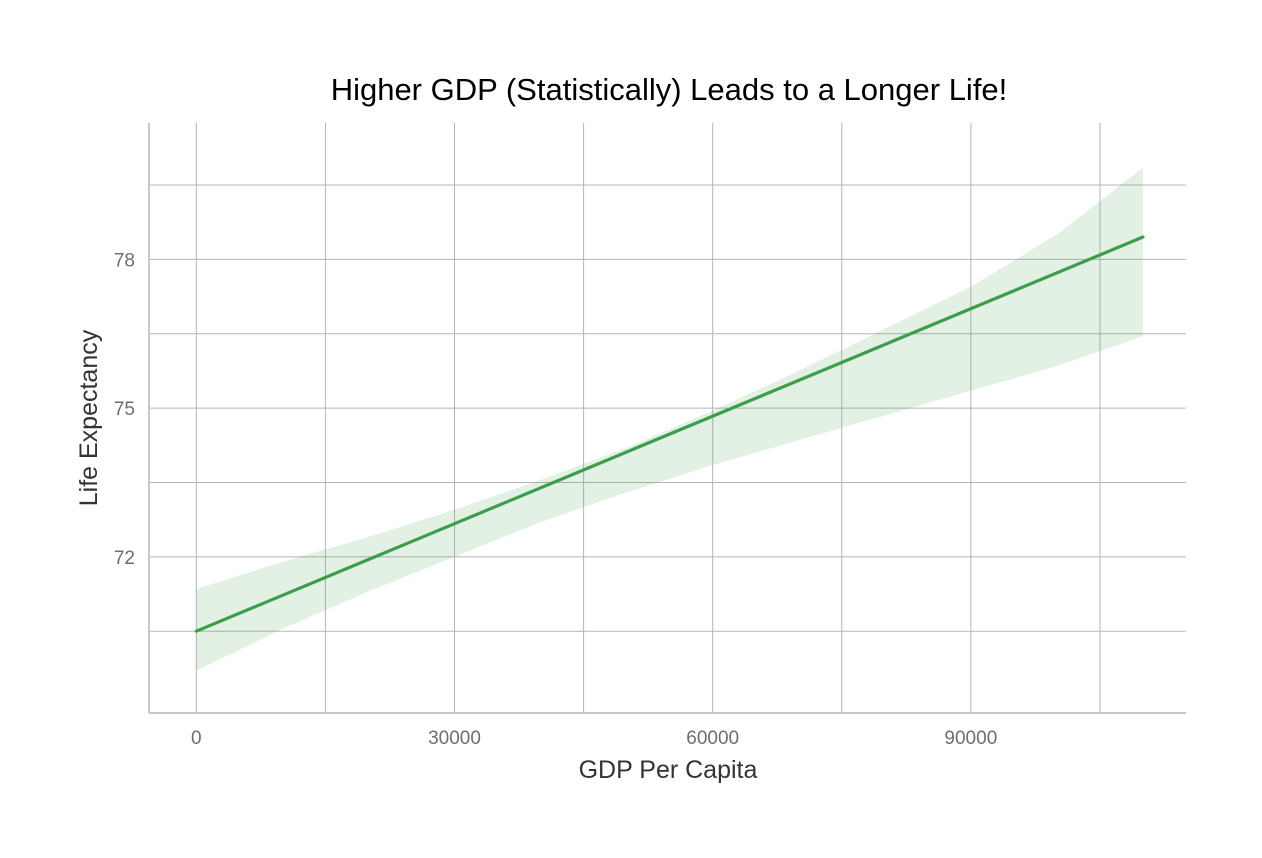 This screenshot has width=1262, height=858. I want to click on y-tick-label: 78, so click(124, 260).